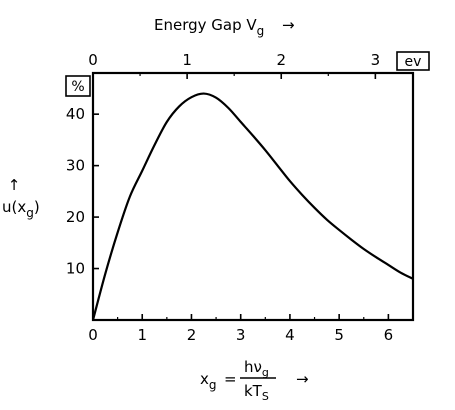 The width and height of the screenshot is (455, 410). Describe the element at coordinates (75, 114) in the screenshot. I see `y-tick-label: 40` at that location.